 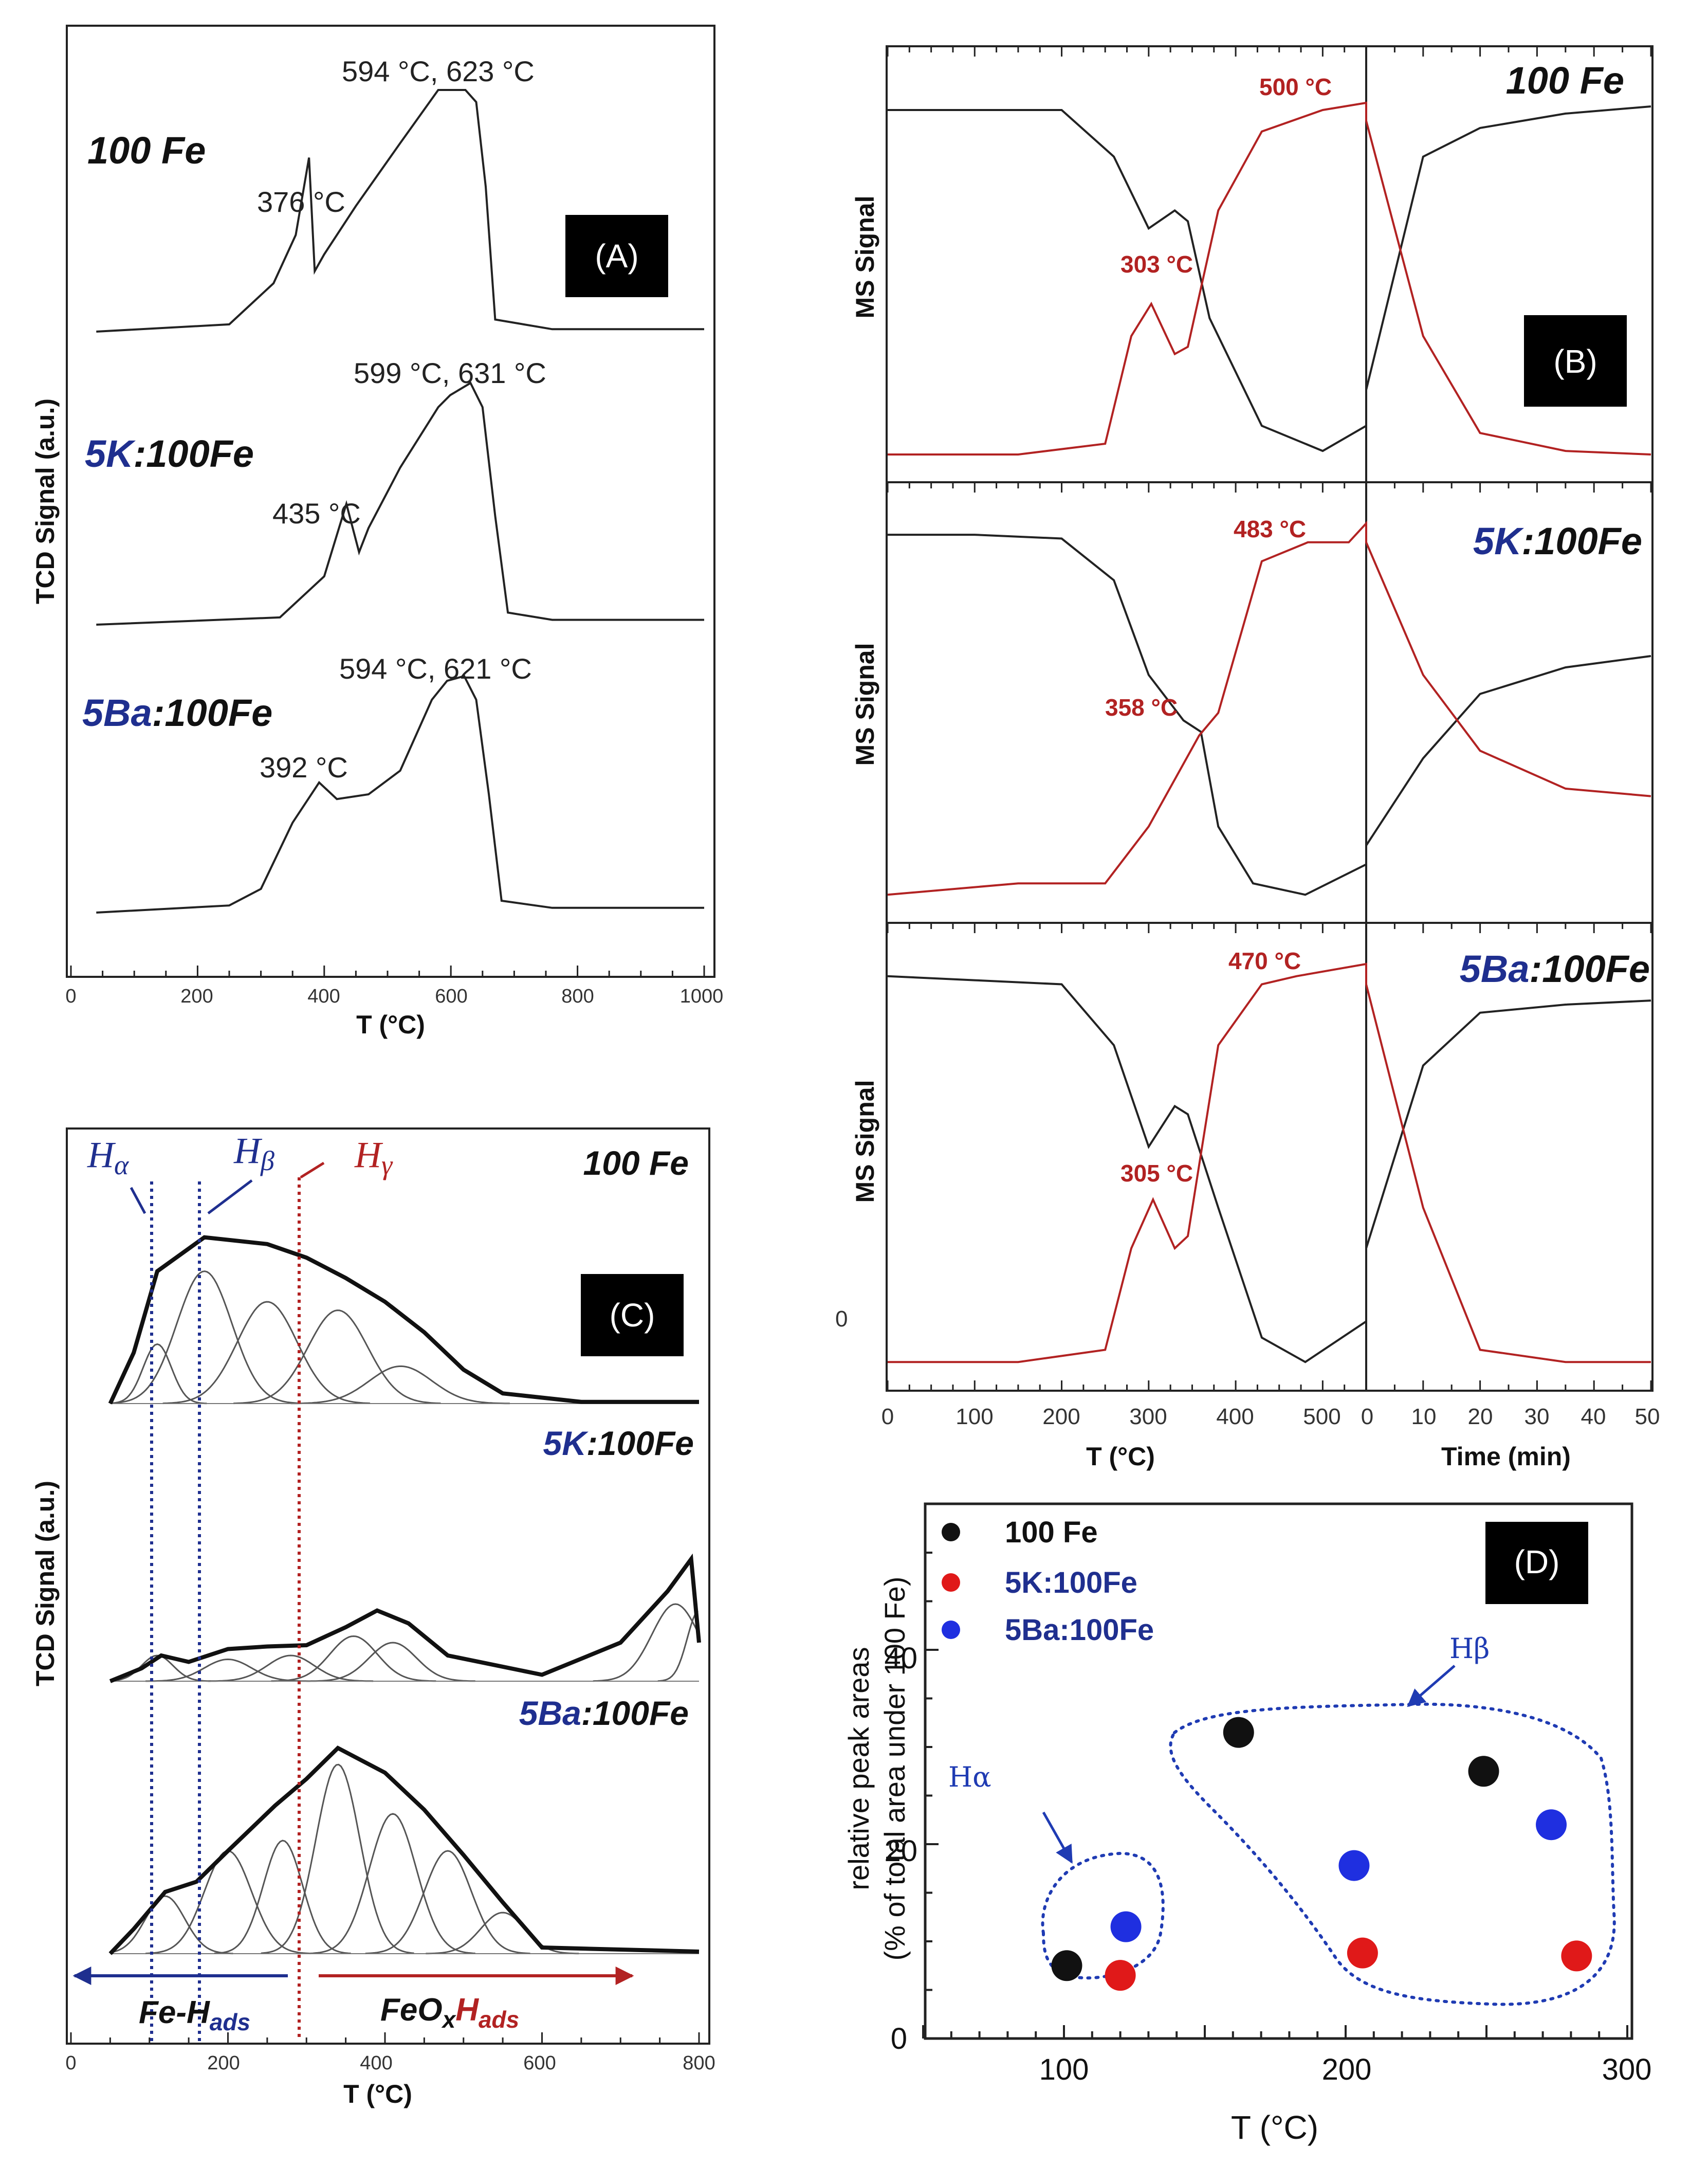 What do you see at coordinates (1235, 1416) in the screenshot?
I see `b-xtick-t4: 400` at bounding box center [1235, 1416].